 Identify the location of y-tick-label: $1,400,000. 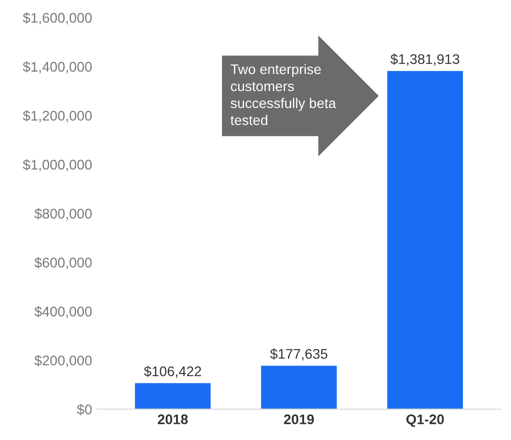
(57, 67).